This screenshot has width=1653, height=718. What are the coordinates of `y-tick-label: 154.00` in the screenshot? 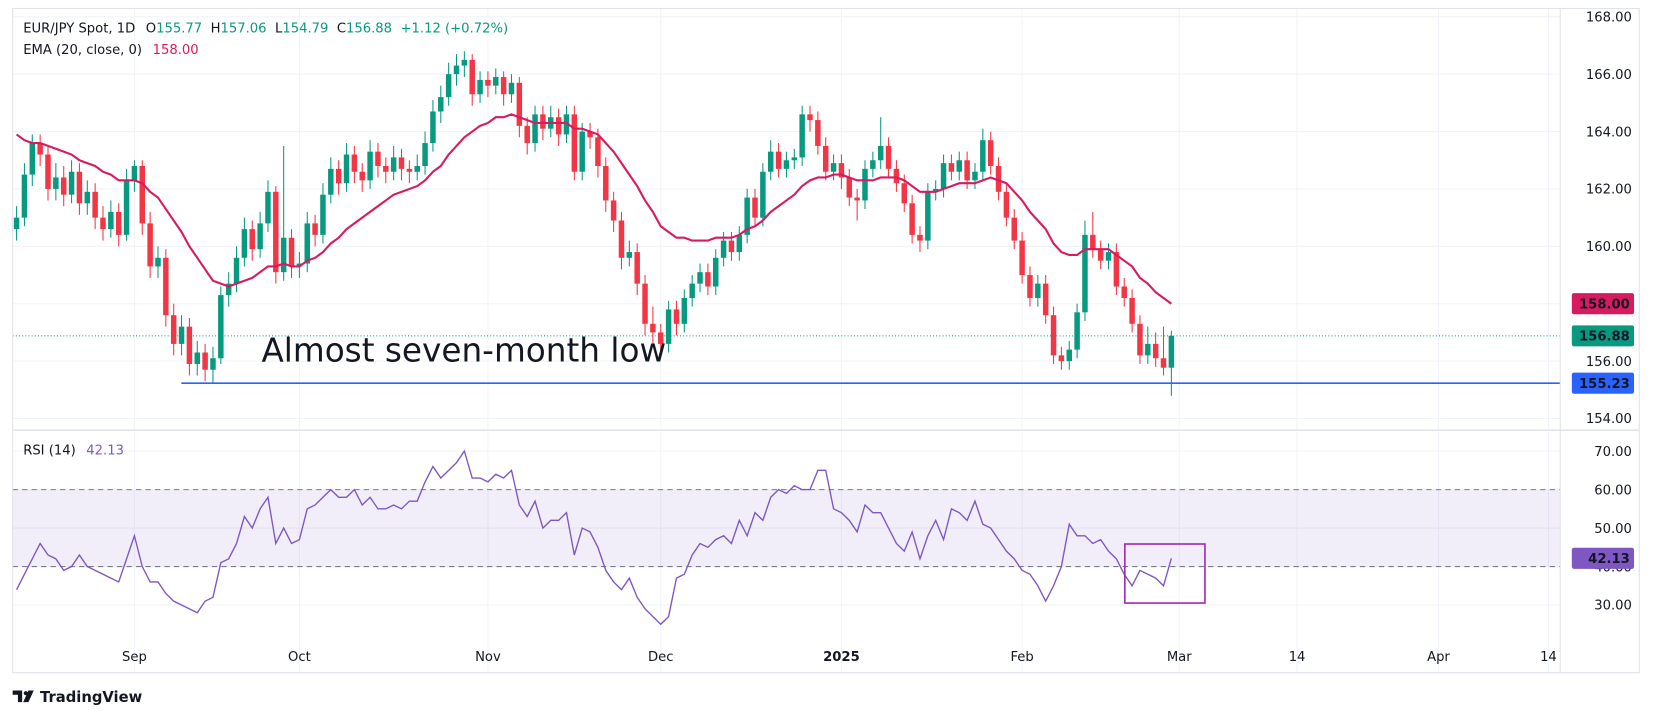 It's located at (1609, 419).